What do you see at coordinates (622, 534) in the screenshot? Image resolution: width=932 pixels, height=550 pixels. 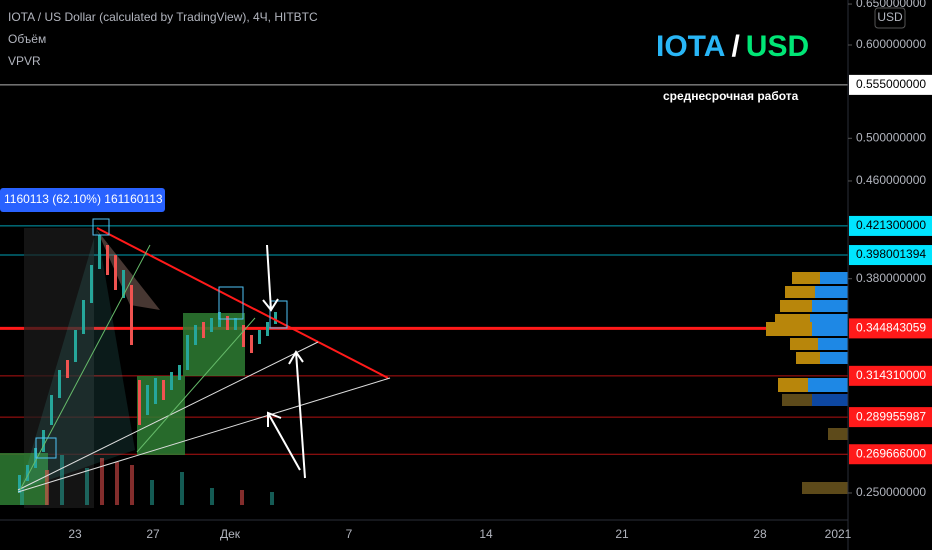 I see `time-tick-label: 21` at bounding box center [622, 534].